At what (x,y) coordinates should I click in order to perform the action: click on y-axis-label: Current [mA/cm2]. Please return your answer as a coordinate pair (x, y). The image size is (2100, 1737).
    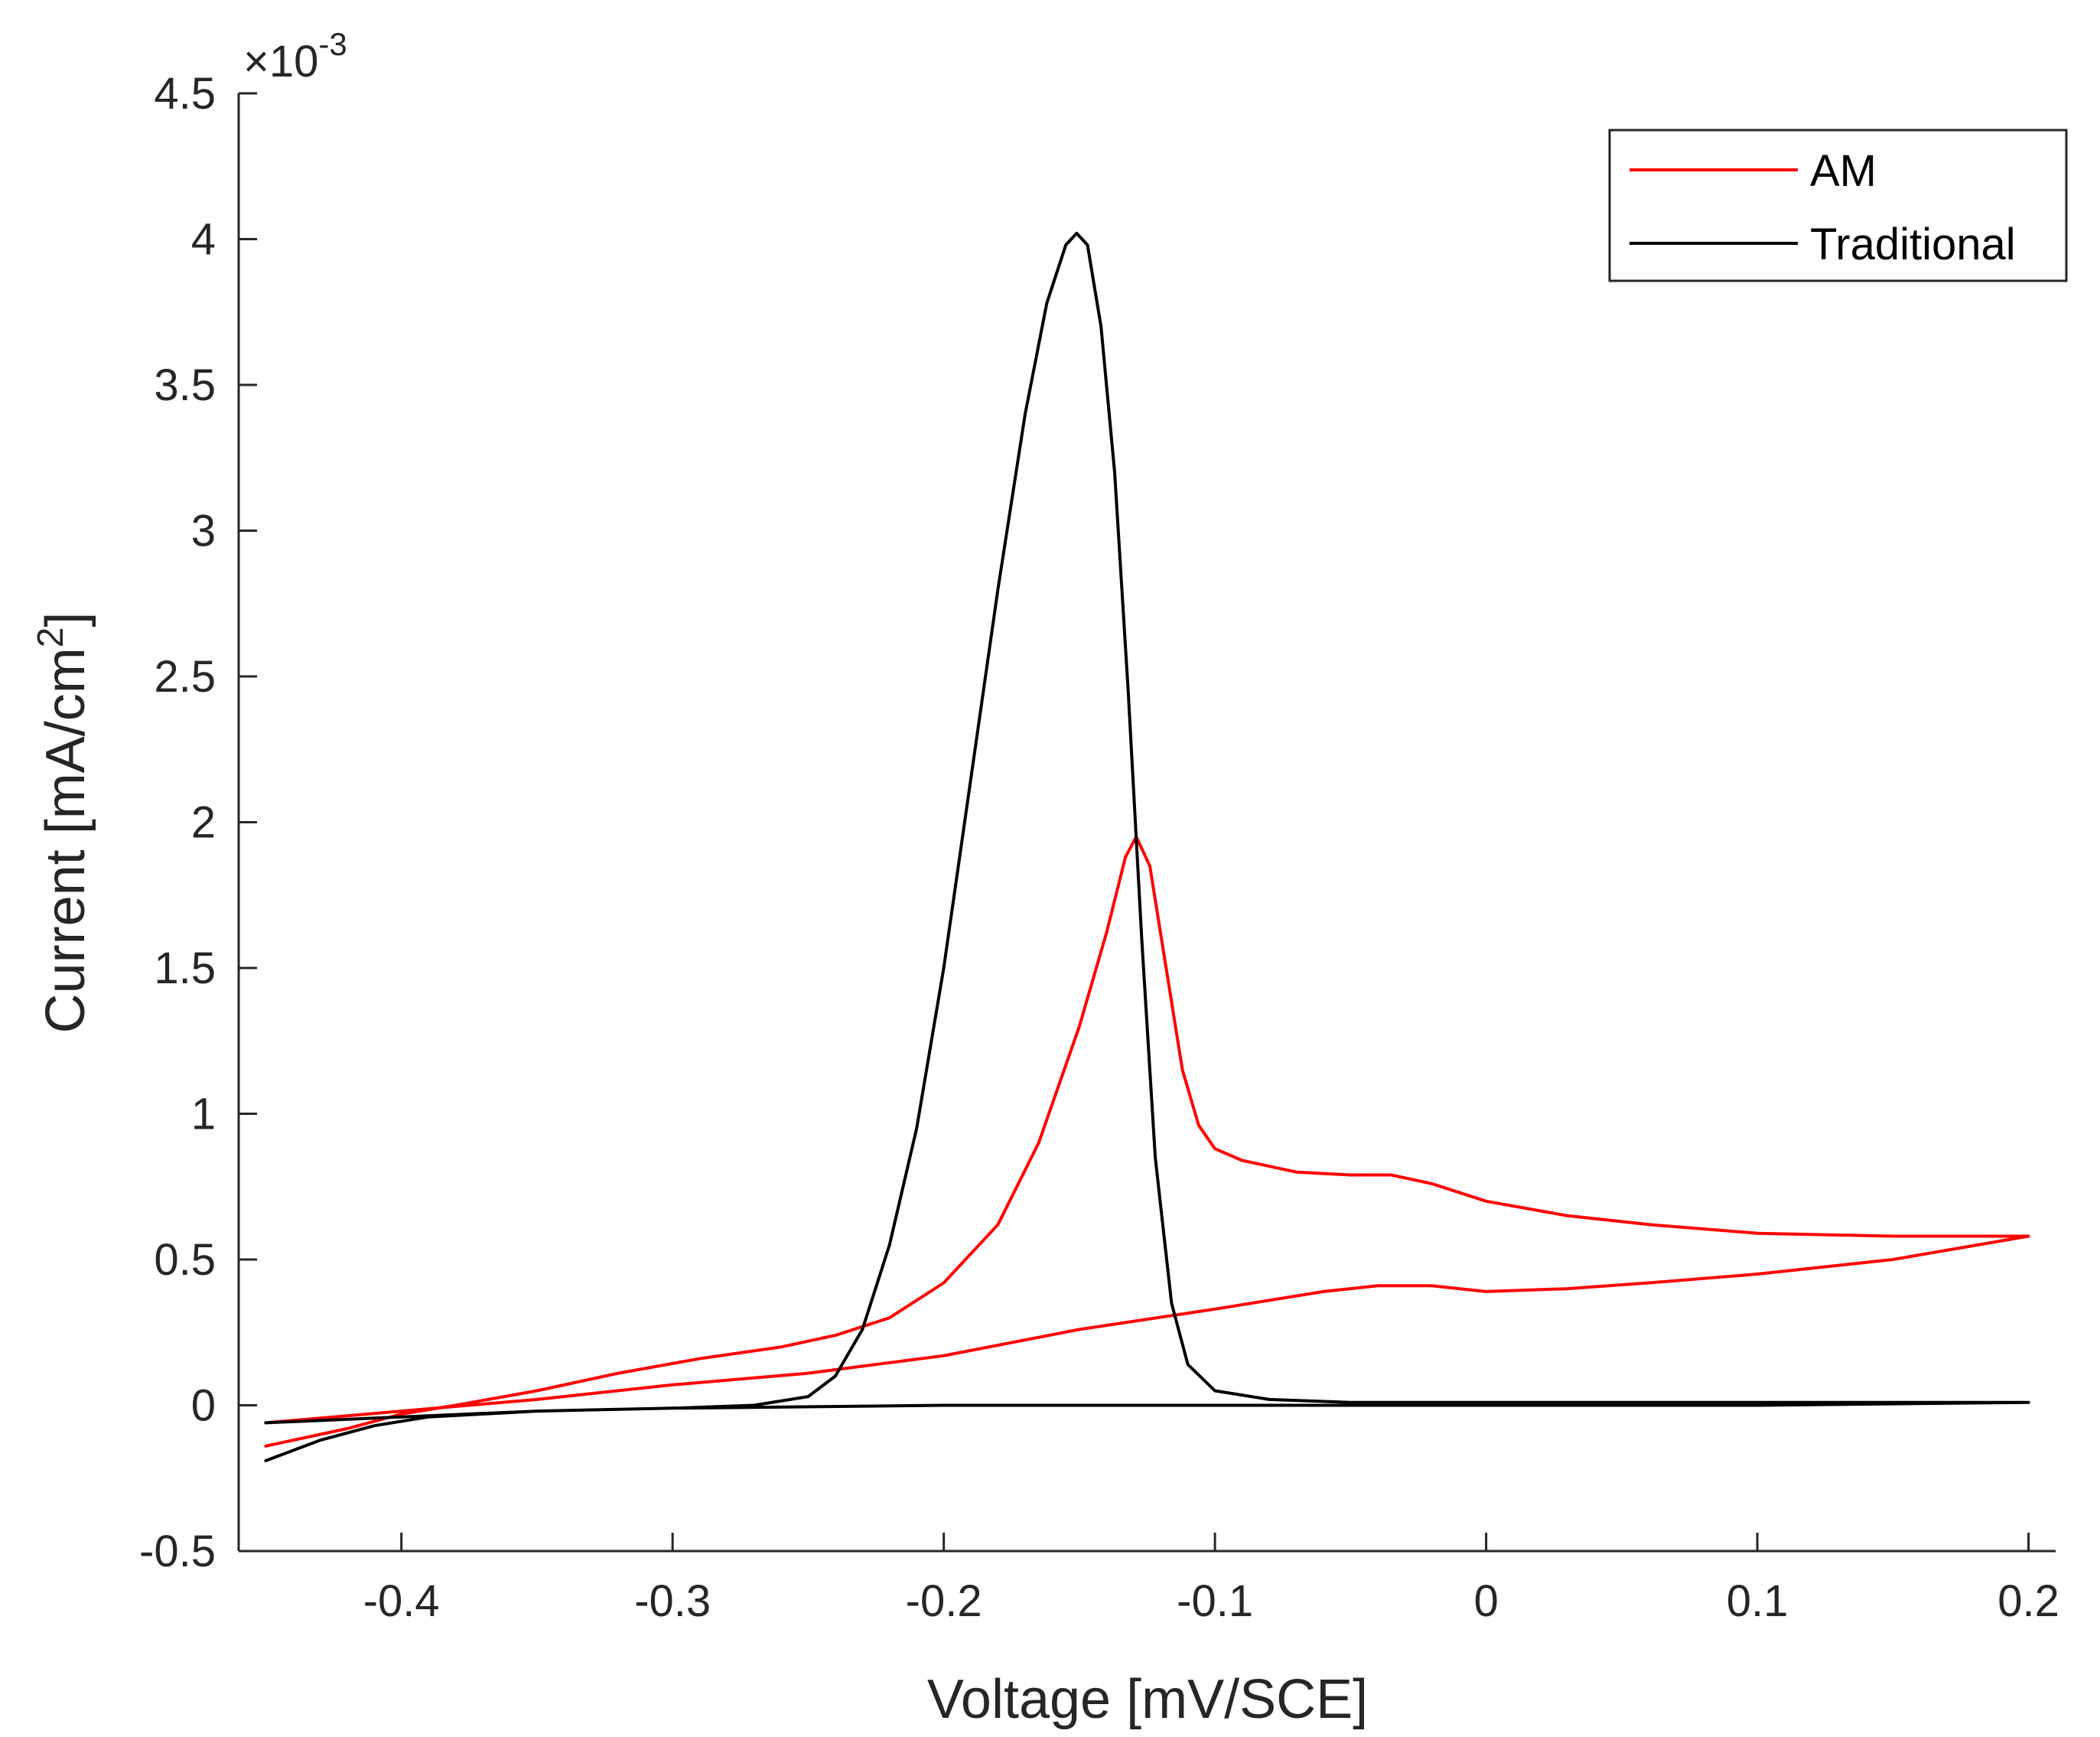
    Looking at the image, I should click on (63, 823).